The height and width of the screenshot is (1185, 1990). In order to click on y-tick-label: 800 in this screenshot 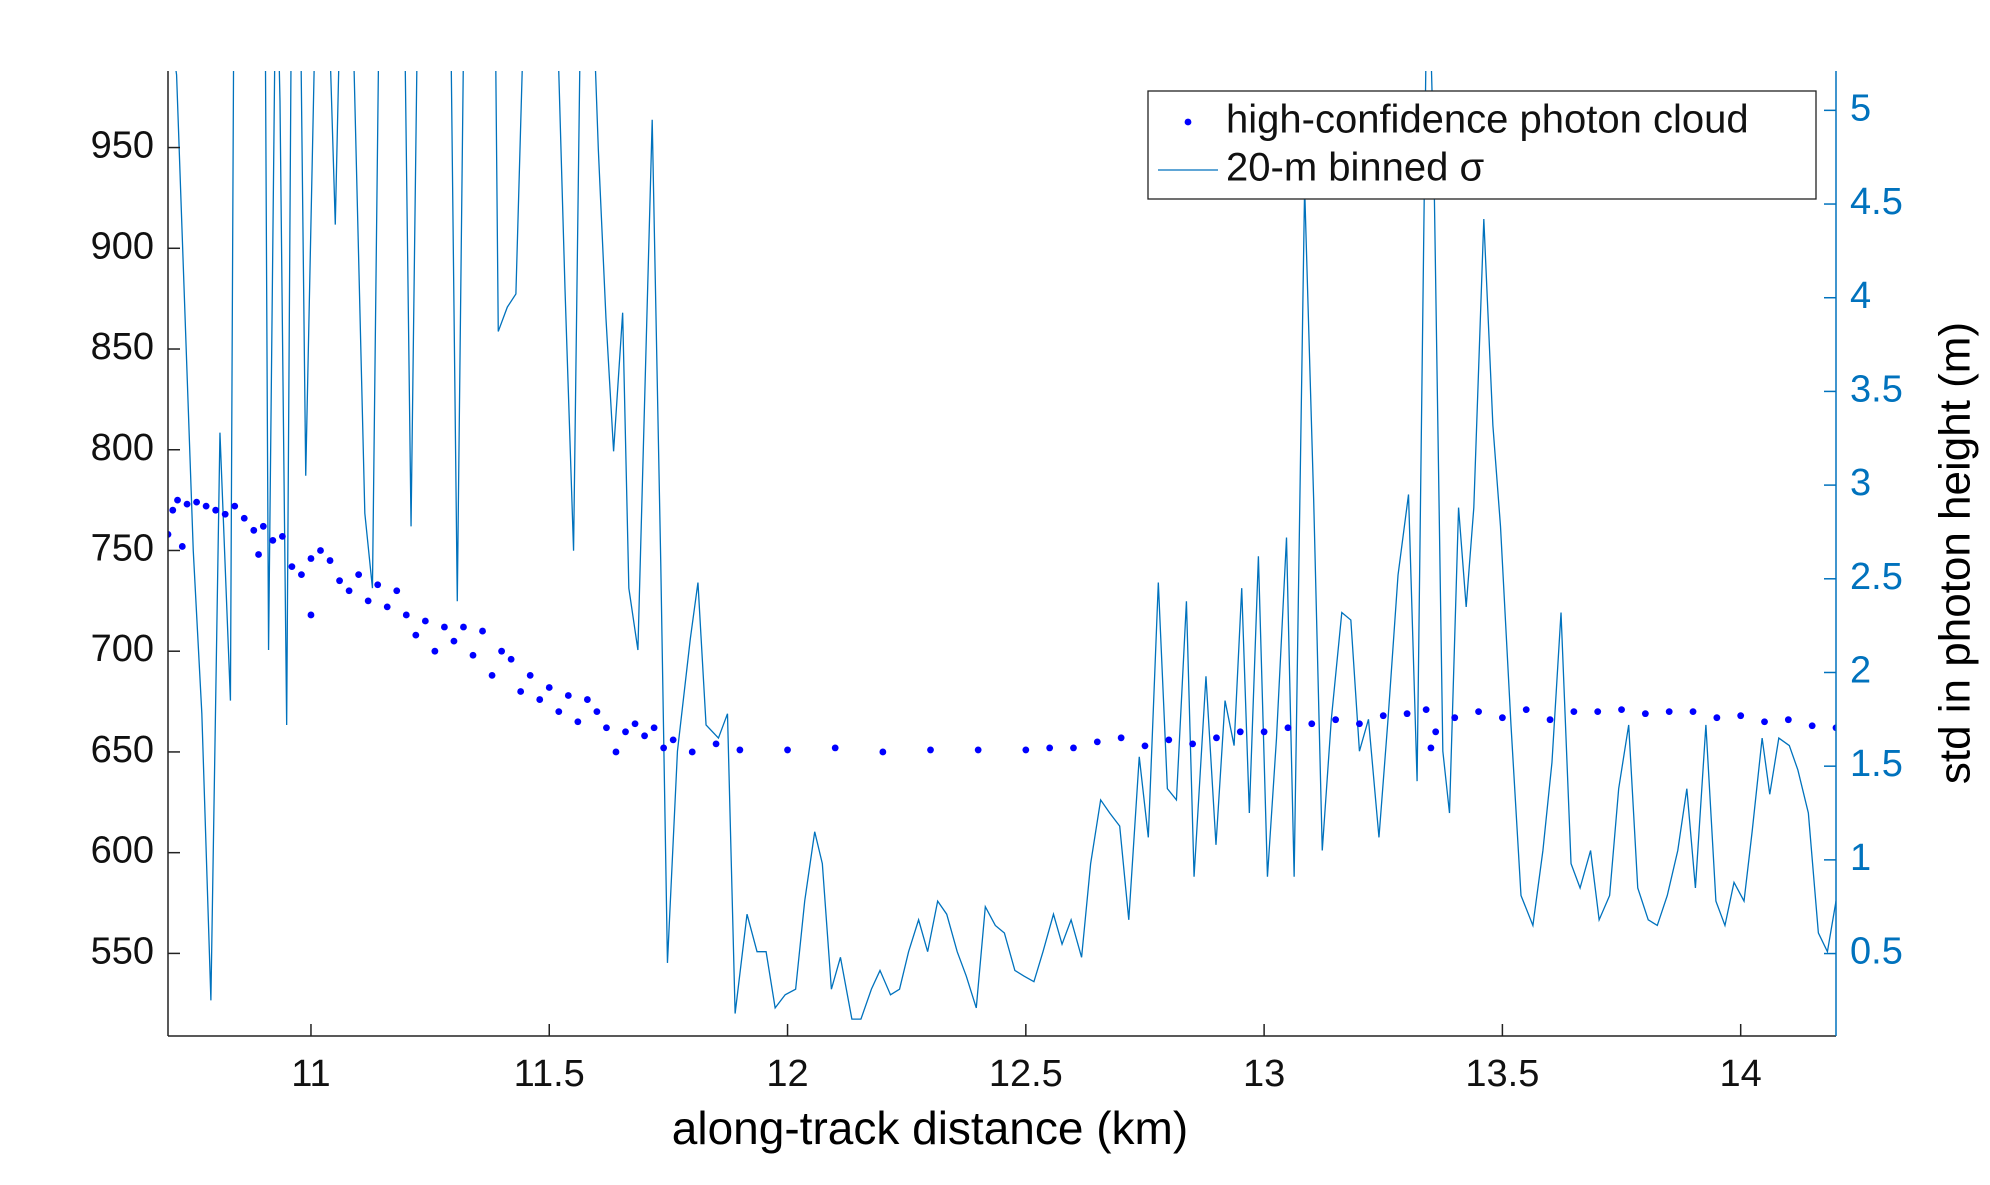, I will do `click(122, 448)`.